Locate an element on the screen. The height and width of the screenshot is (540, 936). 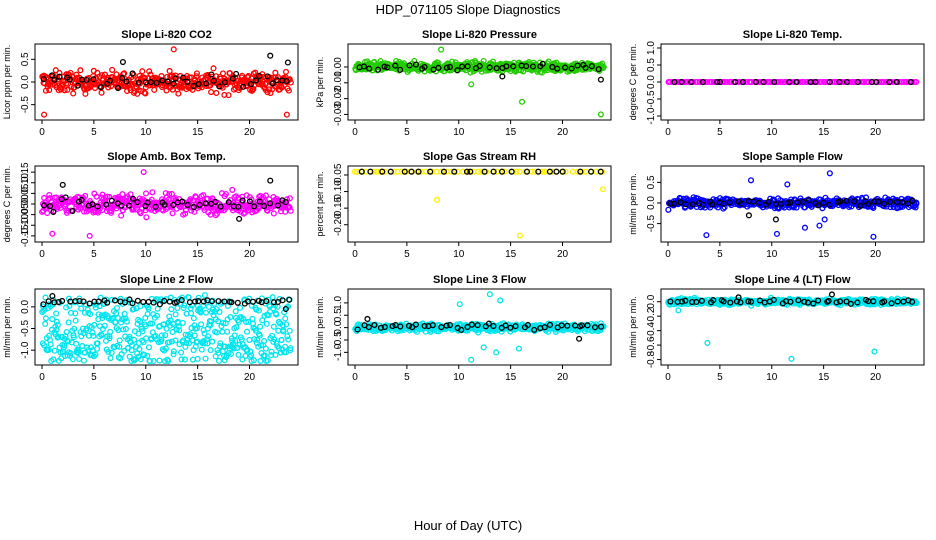
x-tick-label: 10 is located at coordinates (459, 132).